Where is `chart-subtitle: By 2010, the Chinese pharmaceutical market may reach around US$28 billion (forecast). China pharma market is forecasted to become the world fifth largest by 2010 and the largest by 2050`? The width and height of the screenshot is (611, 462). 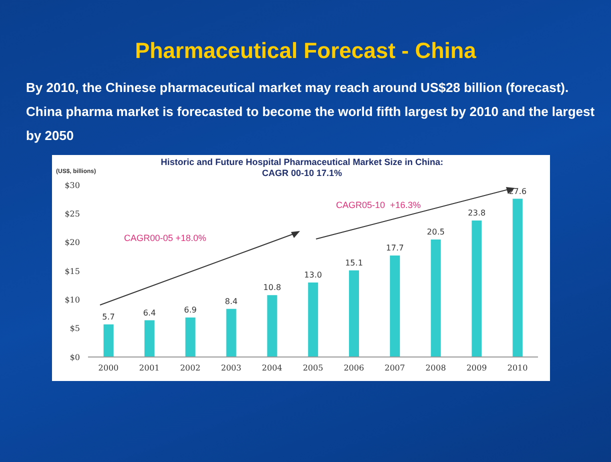
chart-subtitle: By 2010, the Chinese pharmaceutical market may reach around US$28 billion (forecast). China pharma market is forecasted to become the world fifth largest by 2010 and the largest by 2050 is located at coordinates (311, 112).